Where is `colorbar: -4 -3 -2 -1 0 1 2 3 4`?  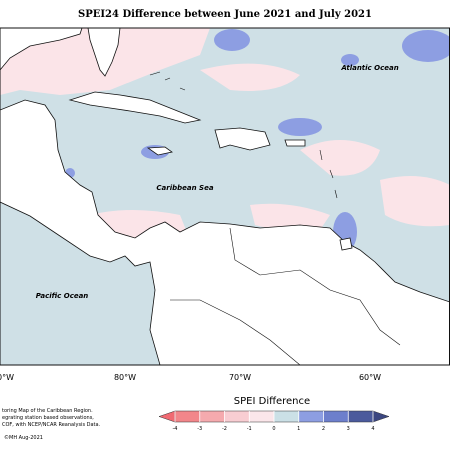
colorbar: -4 -3 -2 -1 0 1 2 3 4 is located at coordinates (274, 421).